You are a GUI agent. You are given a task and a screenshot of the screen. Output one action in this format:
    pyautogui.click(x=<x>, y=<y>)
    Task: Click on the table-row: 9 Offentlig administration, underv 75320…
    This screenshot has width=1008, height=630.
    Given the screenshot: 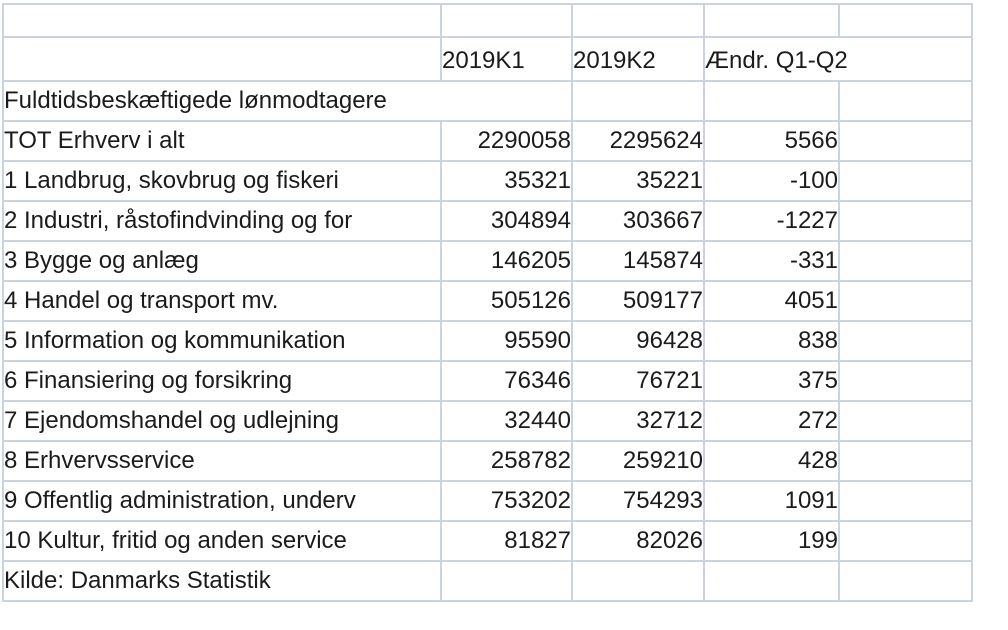 What is the action you would take?
    pyautogui.click(x=488, y=502)
    